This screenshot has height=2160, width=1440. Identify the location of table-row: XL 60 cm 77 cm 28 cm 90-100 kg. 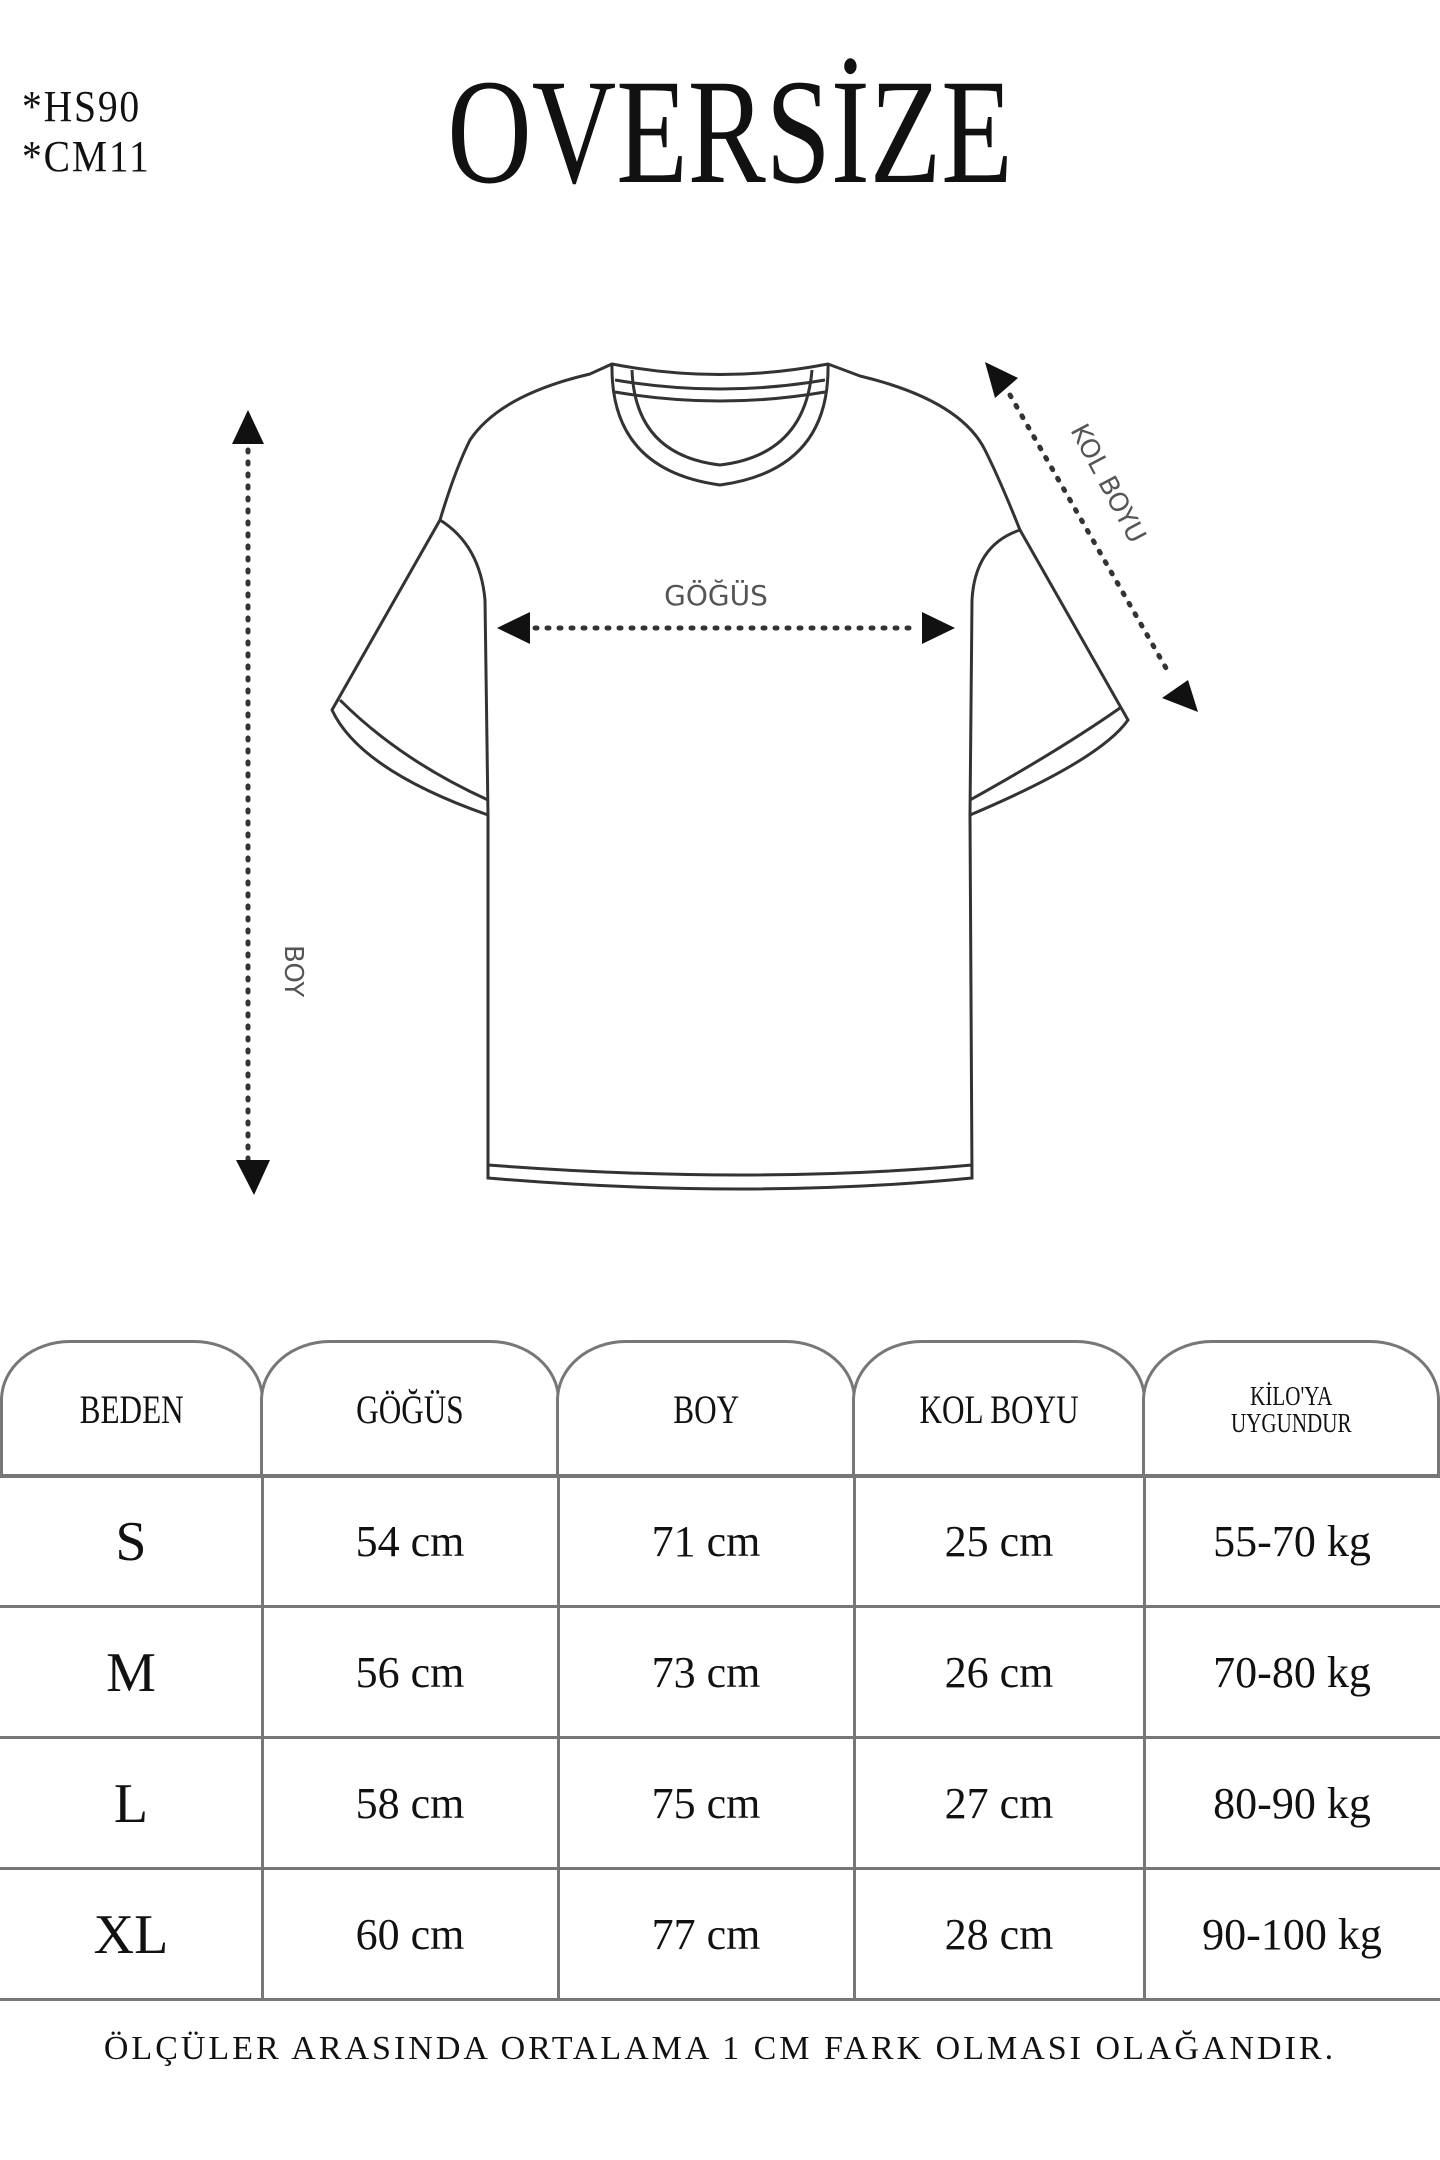
(720, 1935).